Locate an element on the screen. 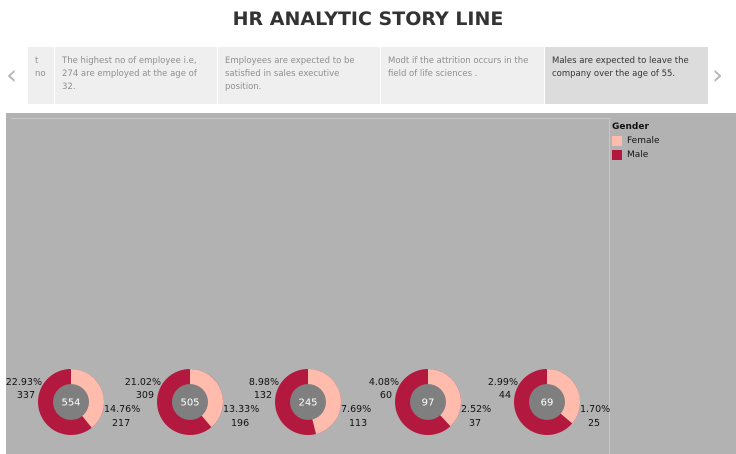 The width and height of the screenshot is (736, 454). gender-legend: Gender Female Male is located at coordinates (636, 142).